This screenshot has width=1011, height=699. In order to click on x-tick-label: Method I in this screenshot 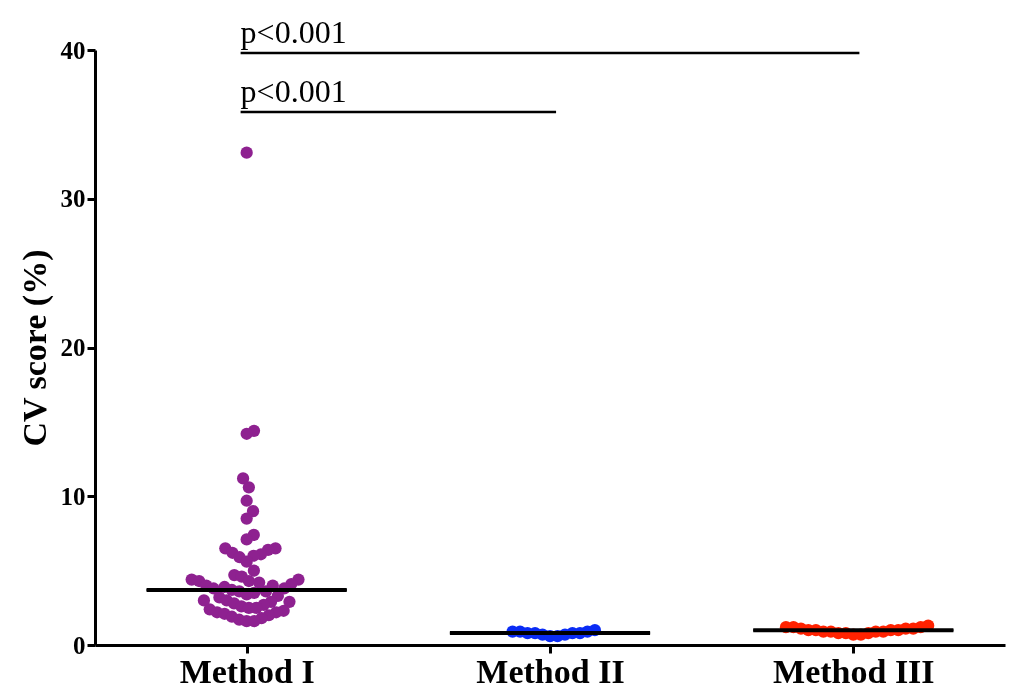, I will do `click(247, 671)`.